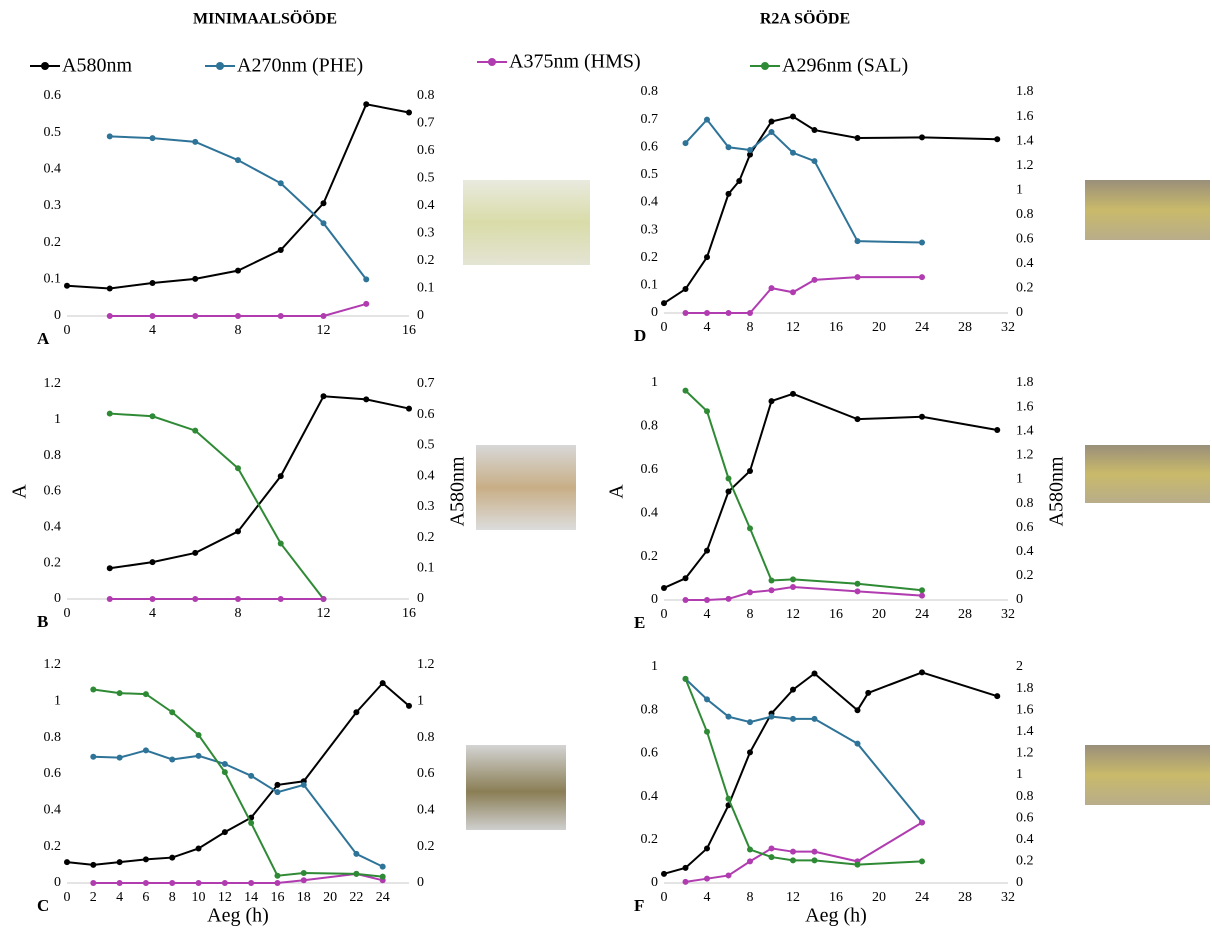  I want to click on x-tick-label: 32, so click(1008, 614).